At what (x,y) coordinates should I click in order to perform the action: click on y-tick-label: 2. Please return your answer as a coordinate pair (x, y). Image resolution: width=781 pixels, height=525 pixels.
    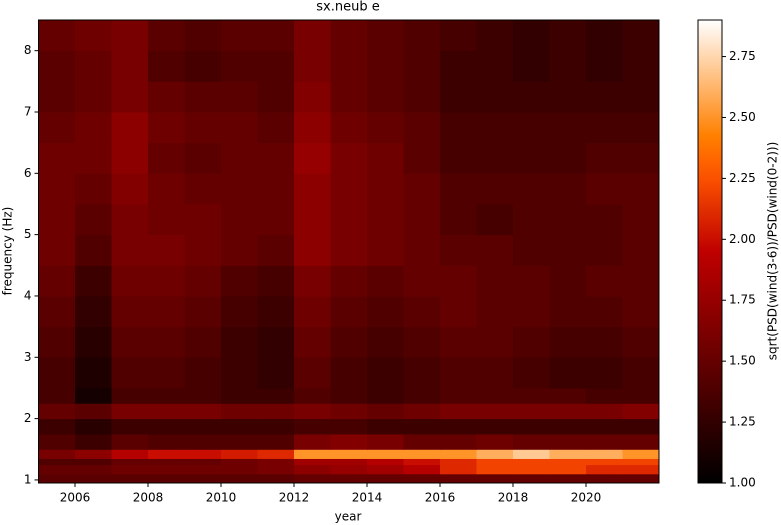
    Looking at the image, I should click on (28, 418).